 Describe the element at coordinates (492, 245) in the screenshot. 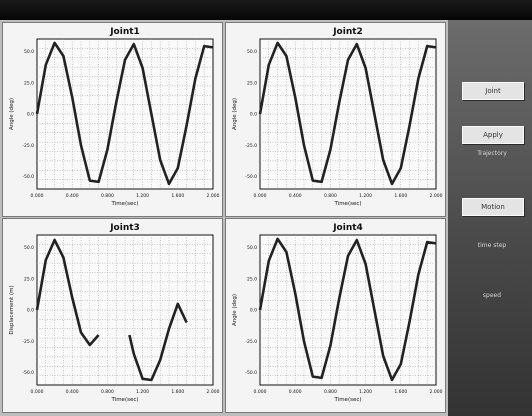

I see `sidebar-text-time-step: time step` at that location.